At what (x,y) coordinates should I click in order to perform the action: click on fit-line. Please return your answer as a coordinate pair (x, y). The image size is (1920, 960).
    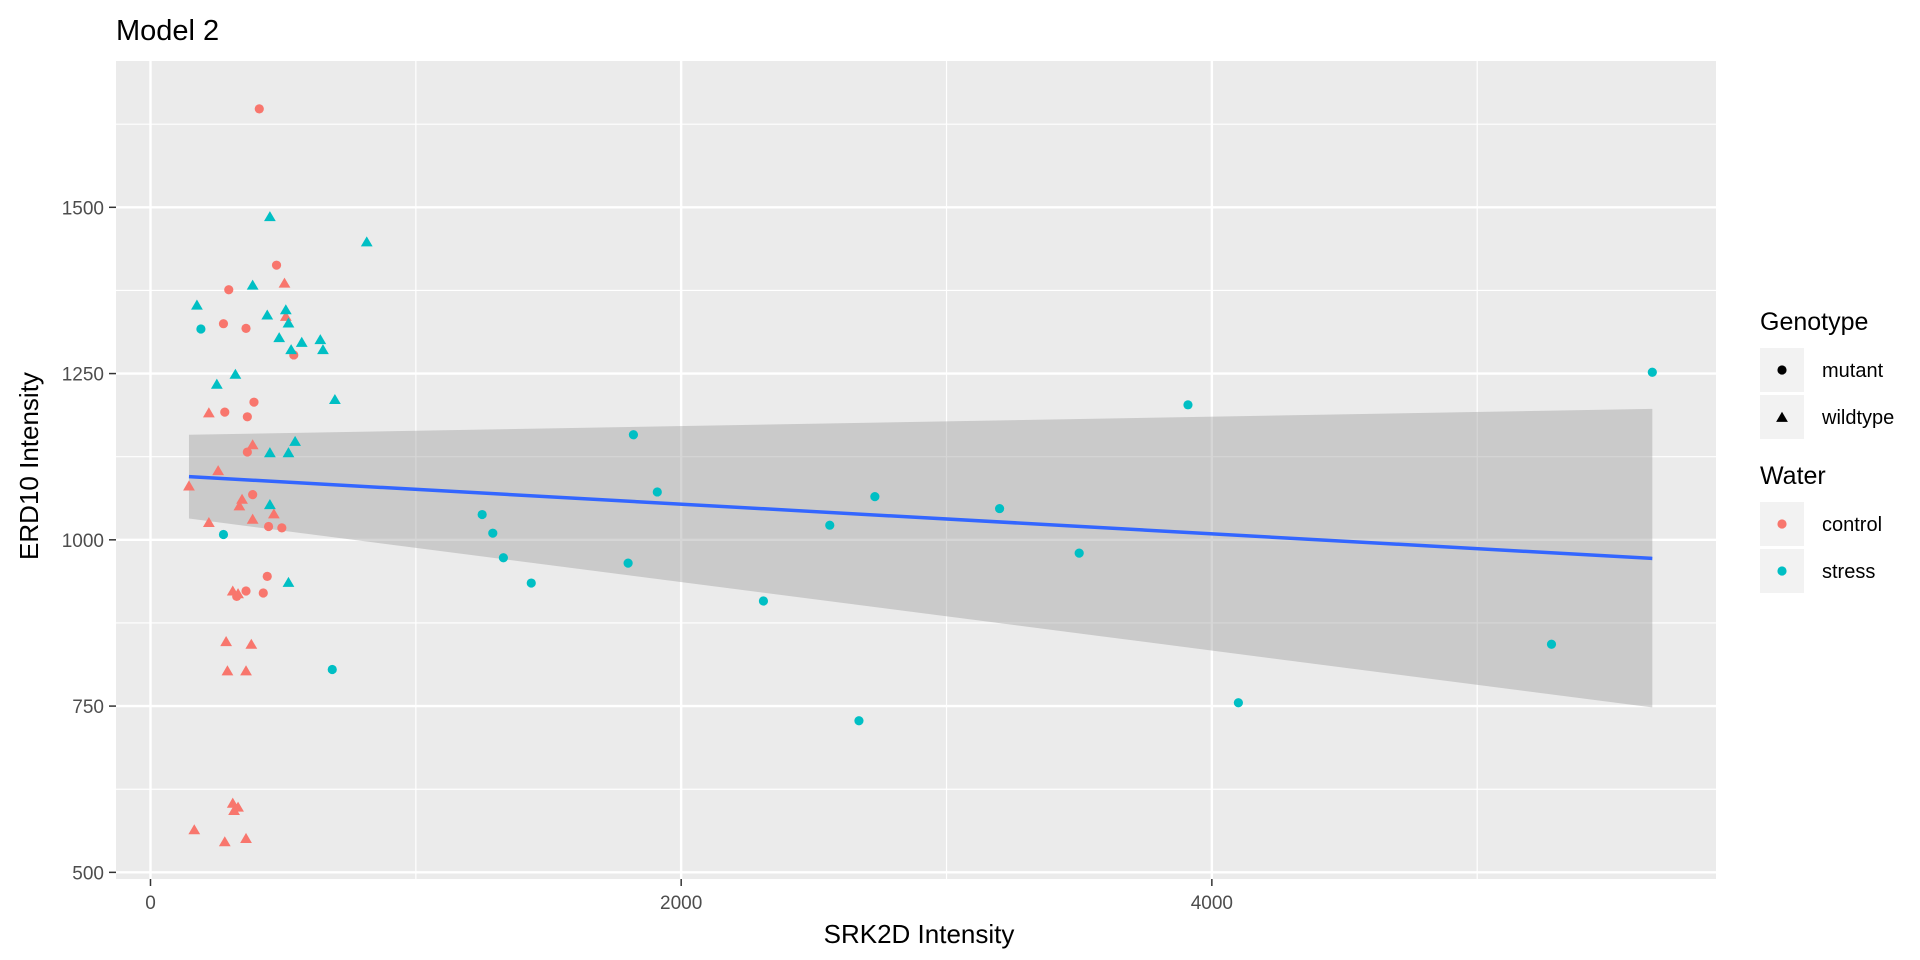
    Looking at the image, I should click on (920, 517).